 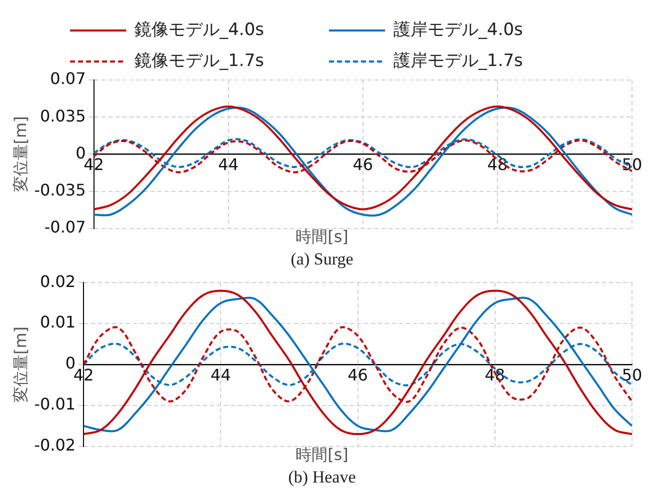 I want to click on legend-label: 護岸モデル_1.7s, so click(x=484, y=60).